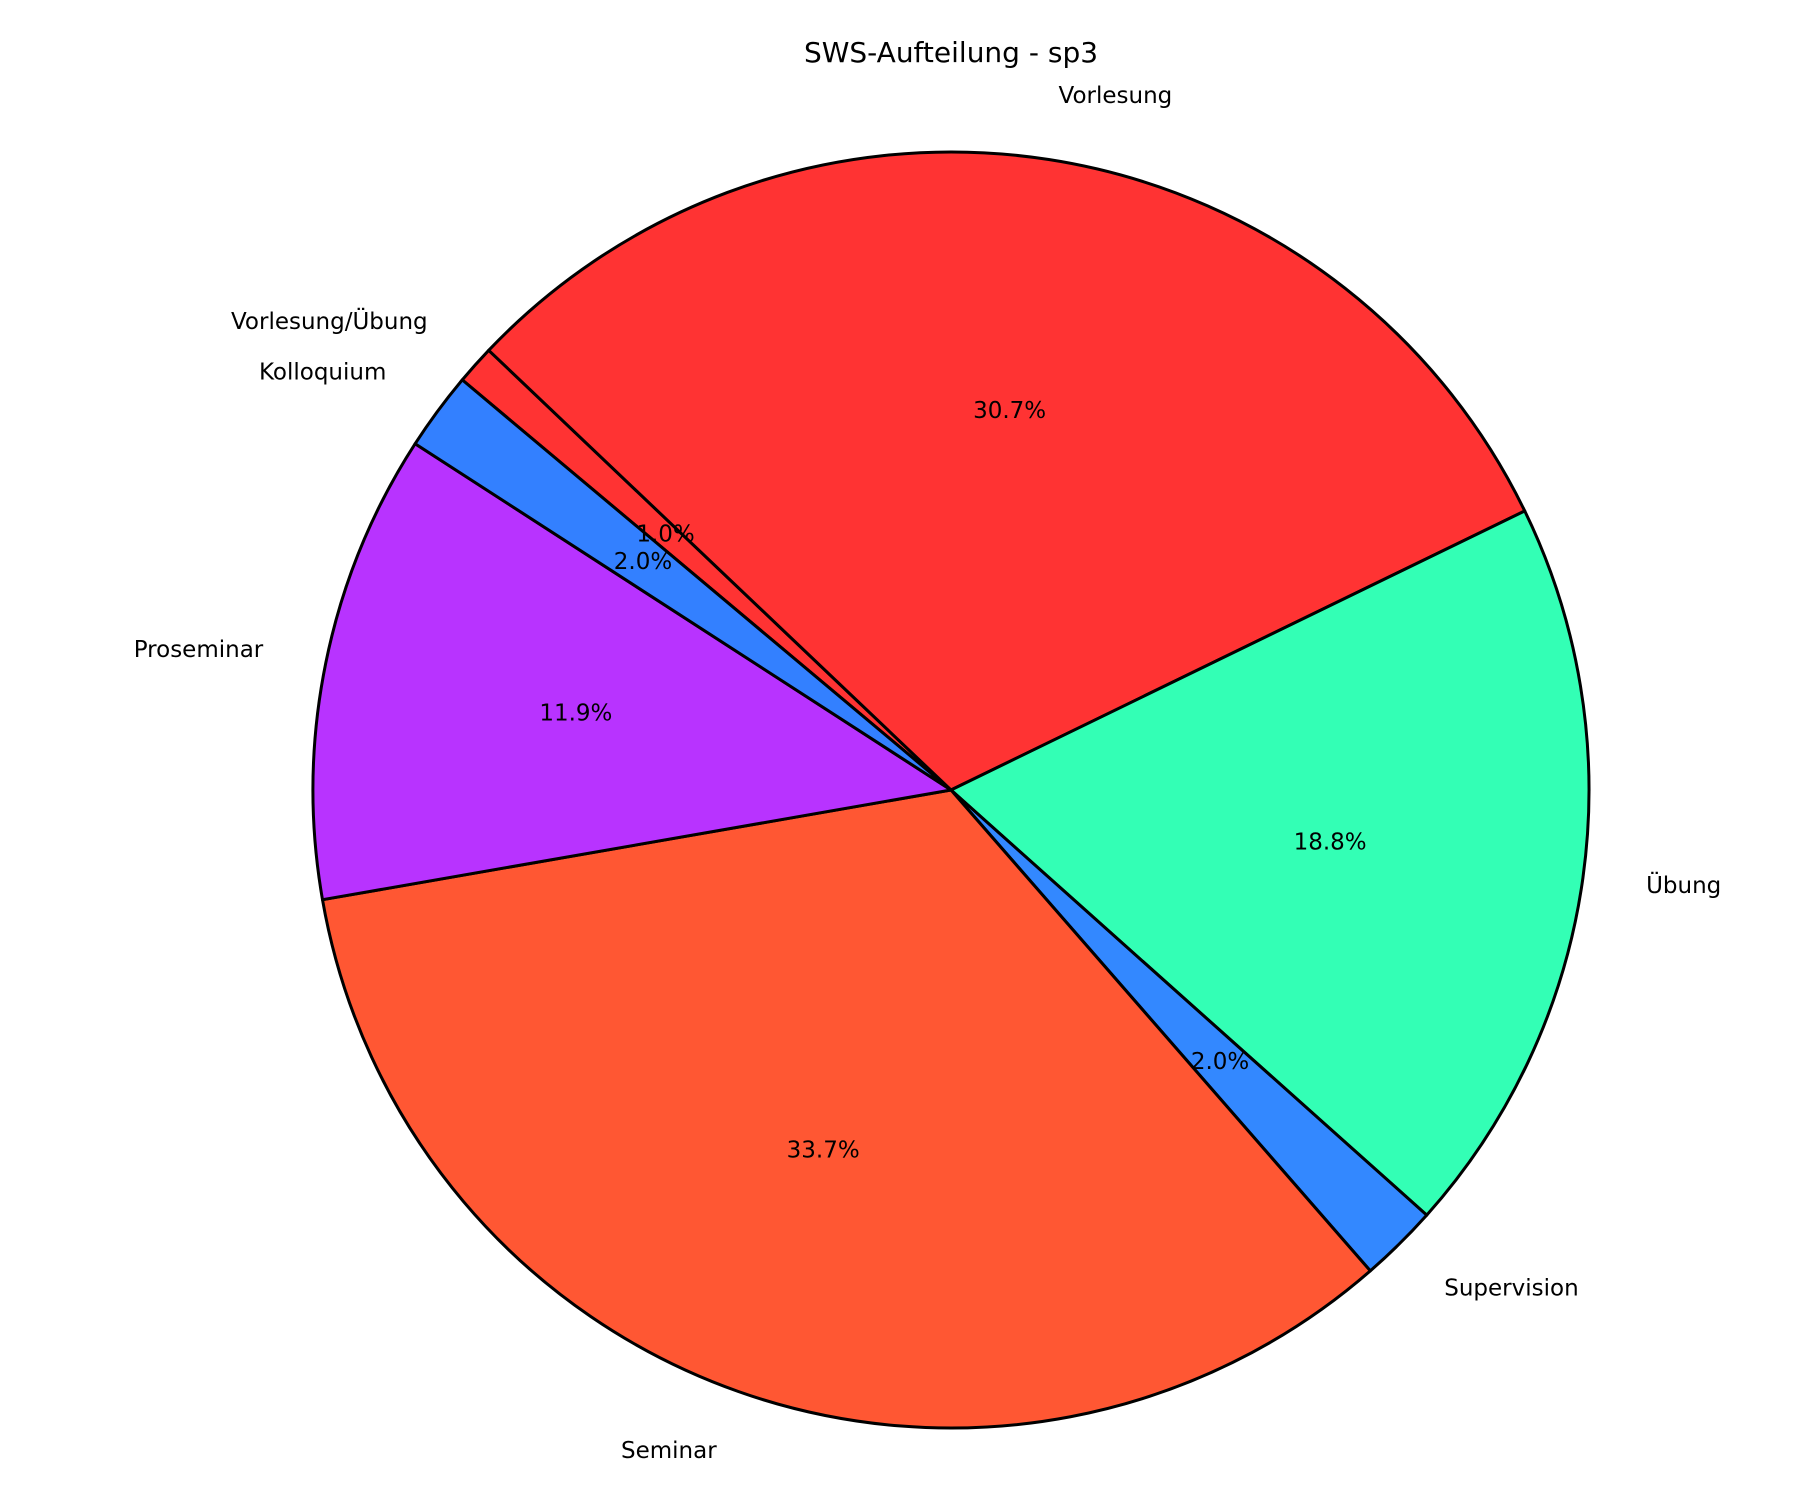 The image size is (1804, 1509). I want to click on slice-label: Seminar, so click(669, 1451).